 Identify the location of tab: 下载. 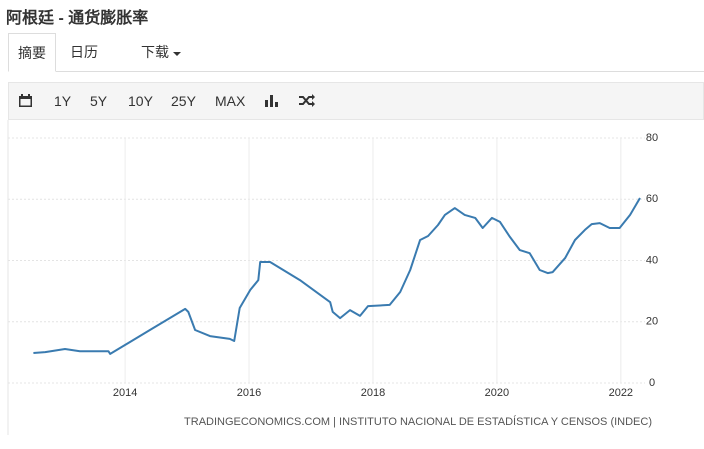
(161, 52).